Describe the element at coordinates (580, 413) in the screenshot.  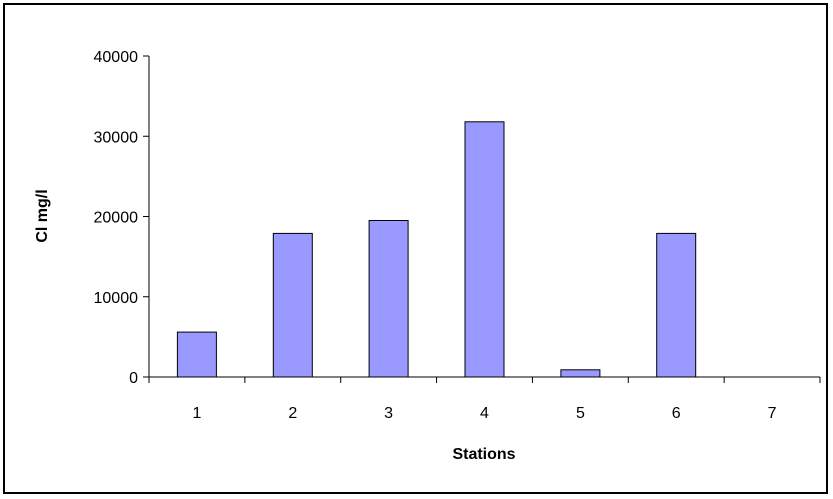
I see `x-tick-label-5: 5` at that location.